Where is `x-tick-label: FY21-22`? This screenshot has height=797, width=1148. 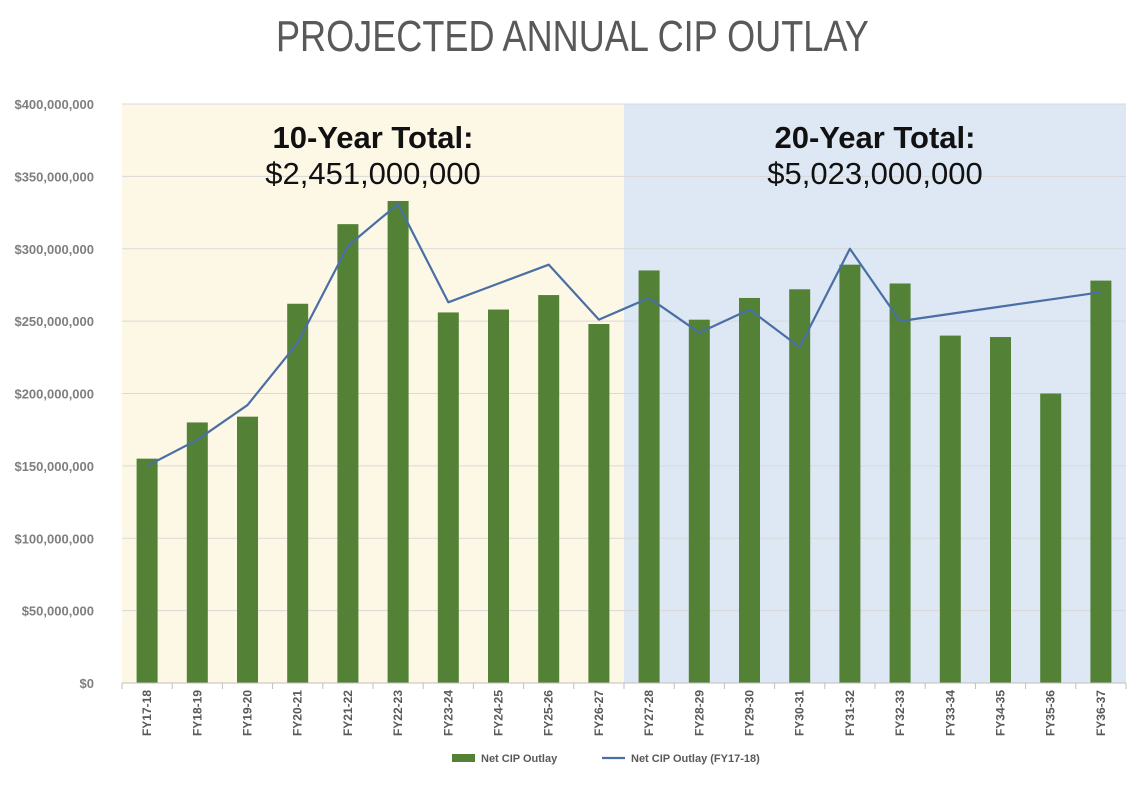
x-tick-label: FY21-22 is located at coordinates (348, 713).